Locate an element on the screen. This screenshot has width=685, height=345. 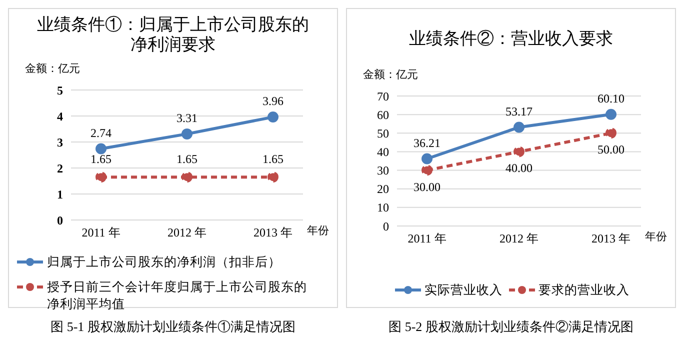
y-tick-label: 2 is located at coordinates (60, 168).